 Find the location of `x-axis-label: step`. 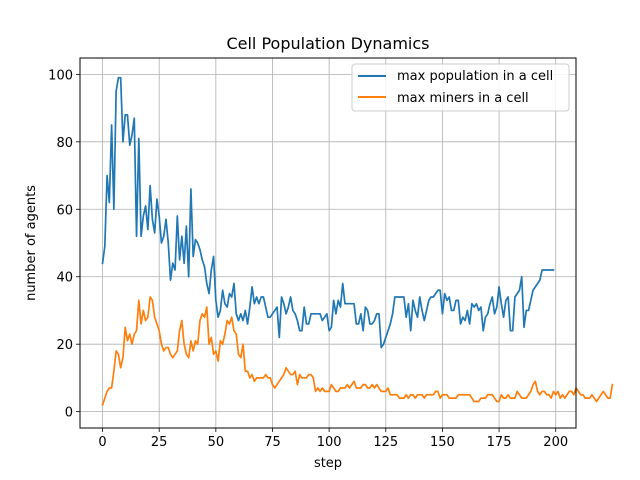

x-axis-label: step is located at coordinates (328, 463).